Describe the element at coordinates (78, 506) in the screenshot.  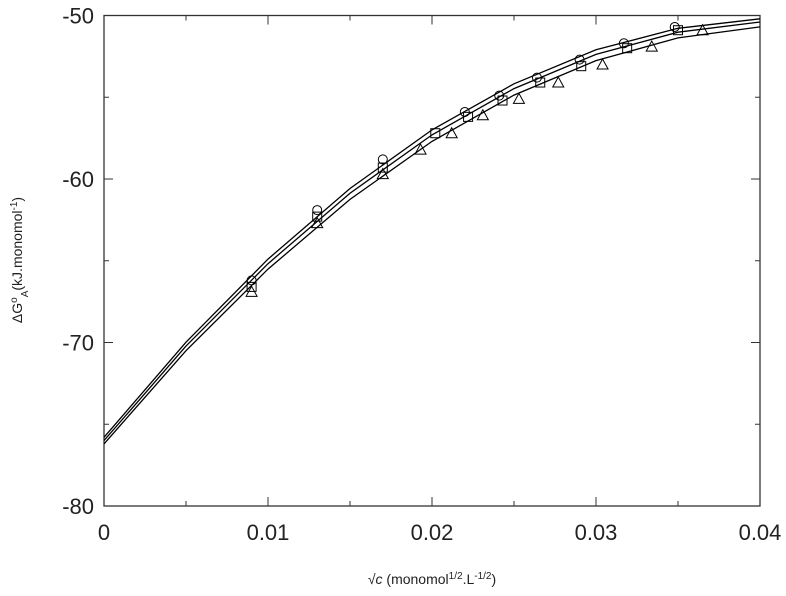
I see `y-tick-label: -80` at that location.